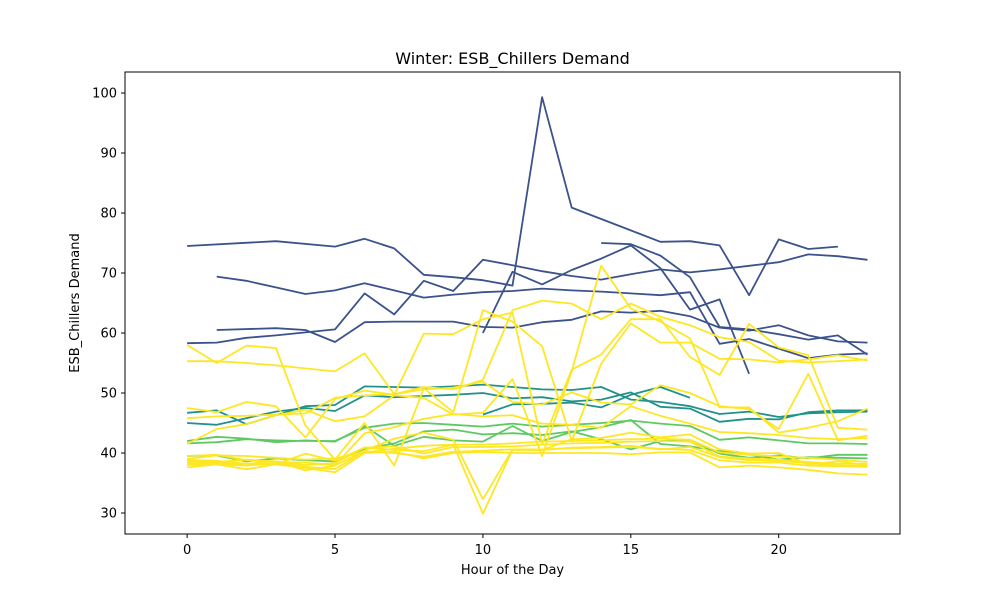 This screenshot has height=600, width=1000. Describe the element at coordinates (631, 550) in the screenshot. I see `x-tick-label: 15` at that location.